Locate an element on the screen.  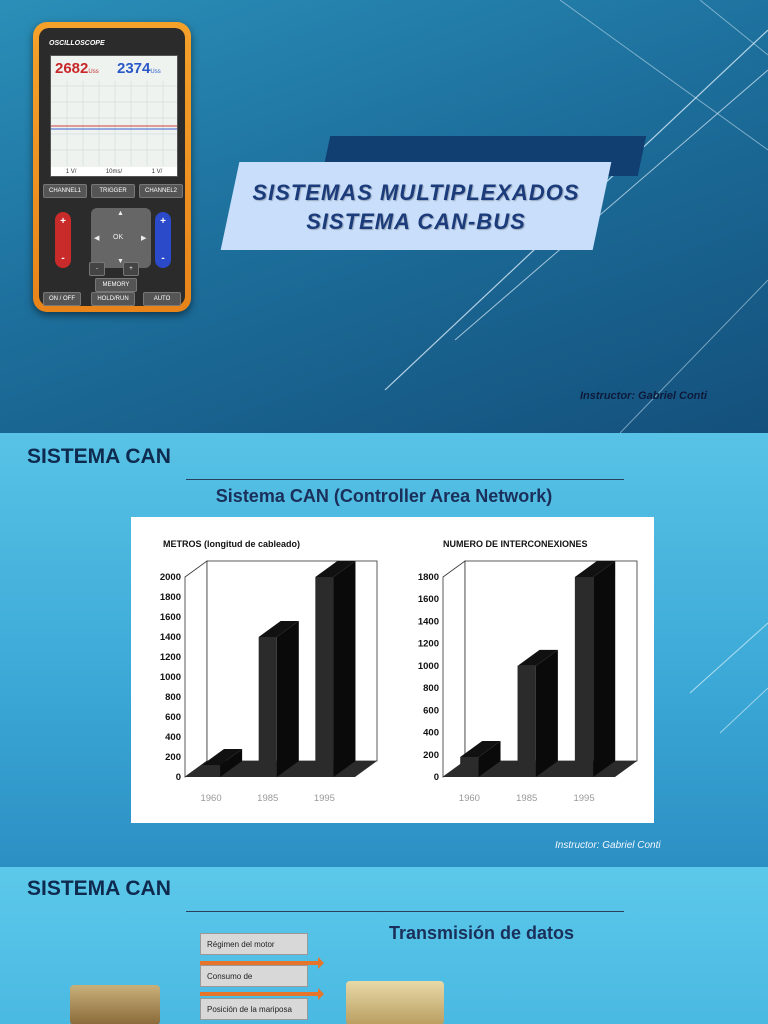
hold-run-button: HOLD/RUN is located at coordinates (113, 299).